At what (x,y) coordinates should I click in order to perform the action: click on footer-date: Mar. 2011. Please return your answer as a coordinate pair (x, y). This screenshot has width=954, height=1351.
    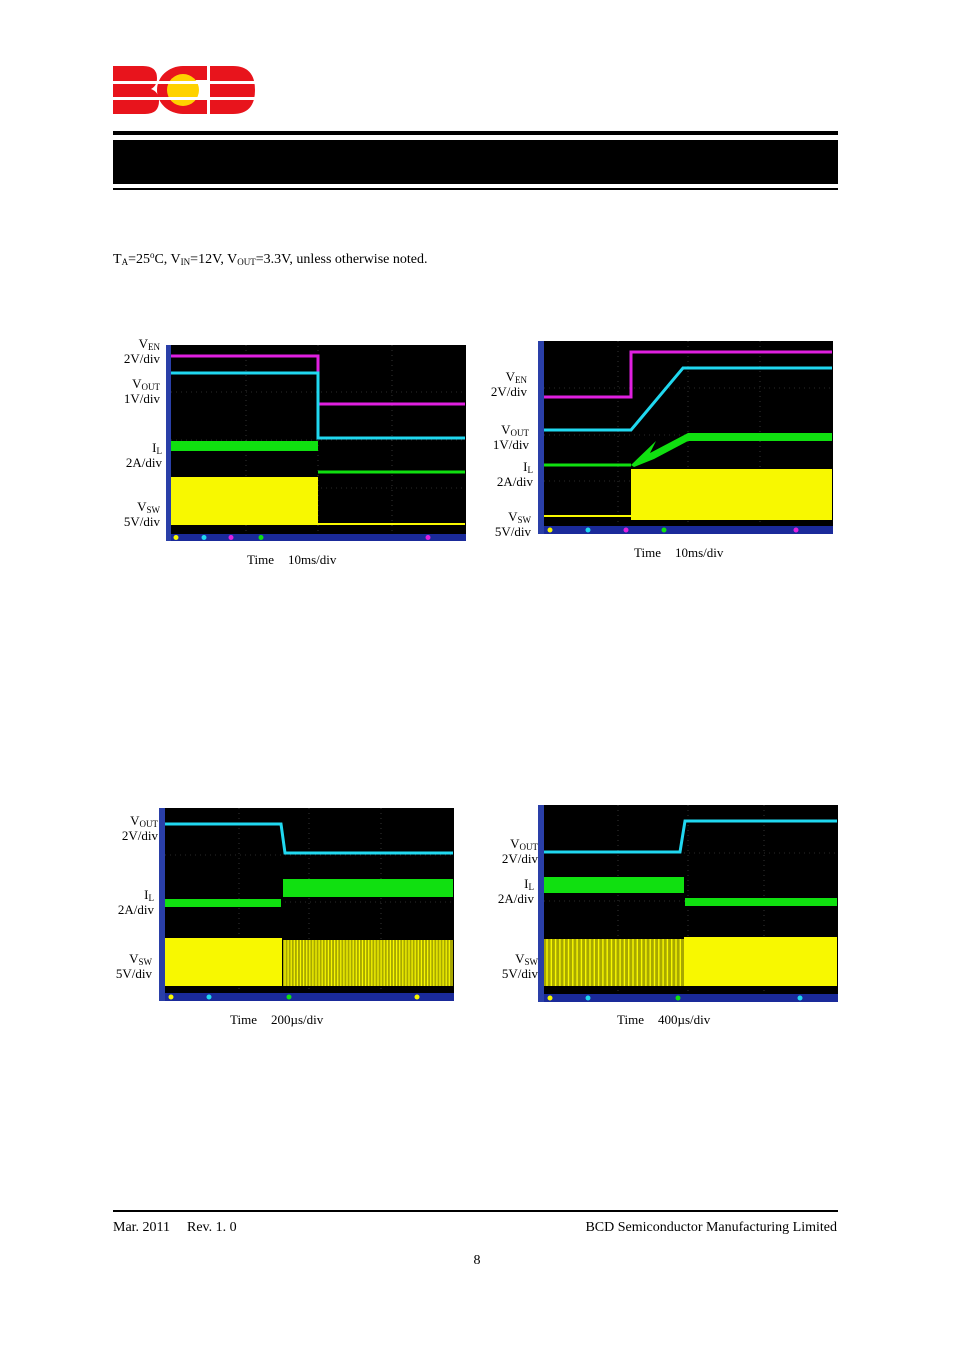
    Looking at the image, I should click on (142, 1227).